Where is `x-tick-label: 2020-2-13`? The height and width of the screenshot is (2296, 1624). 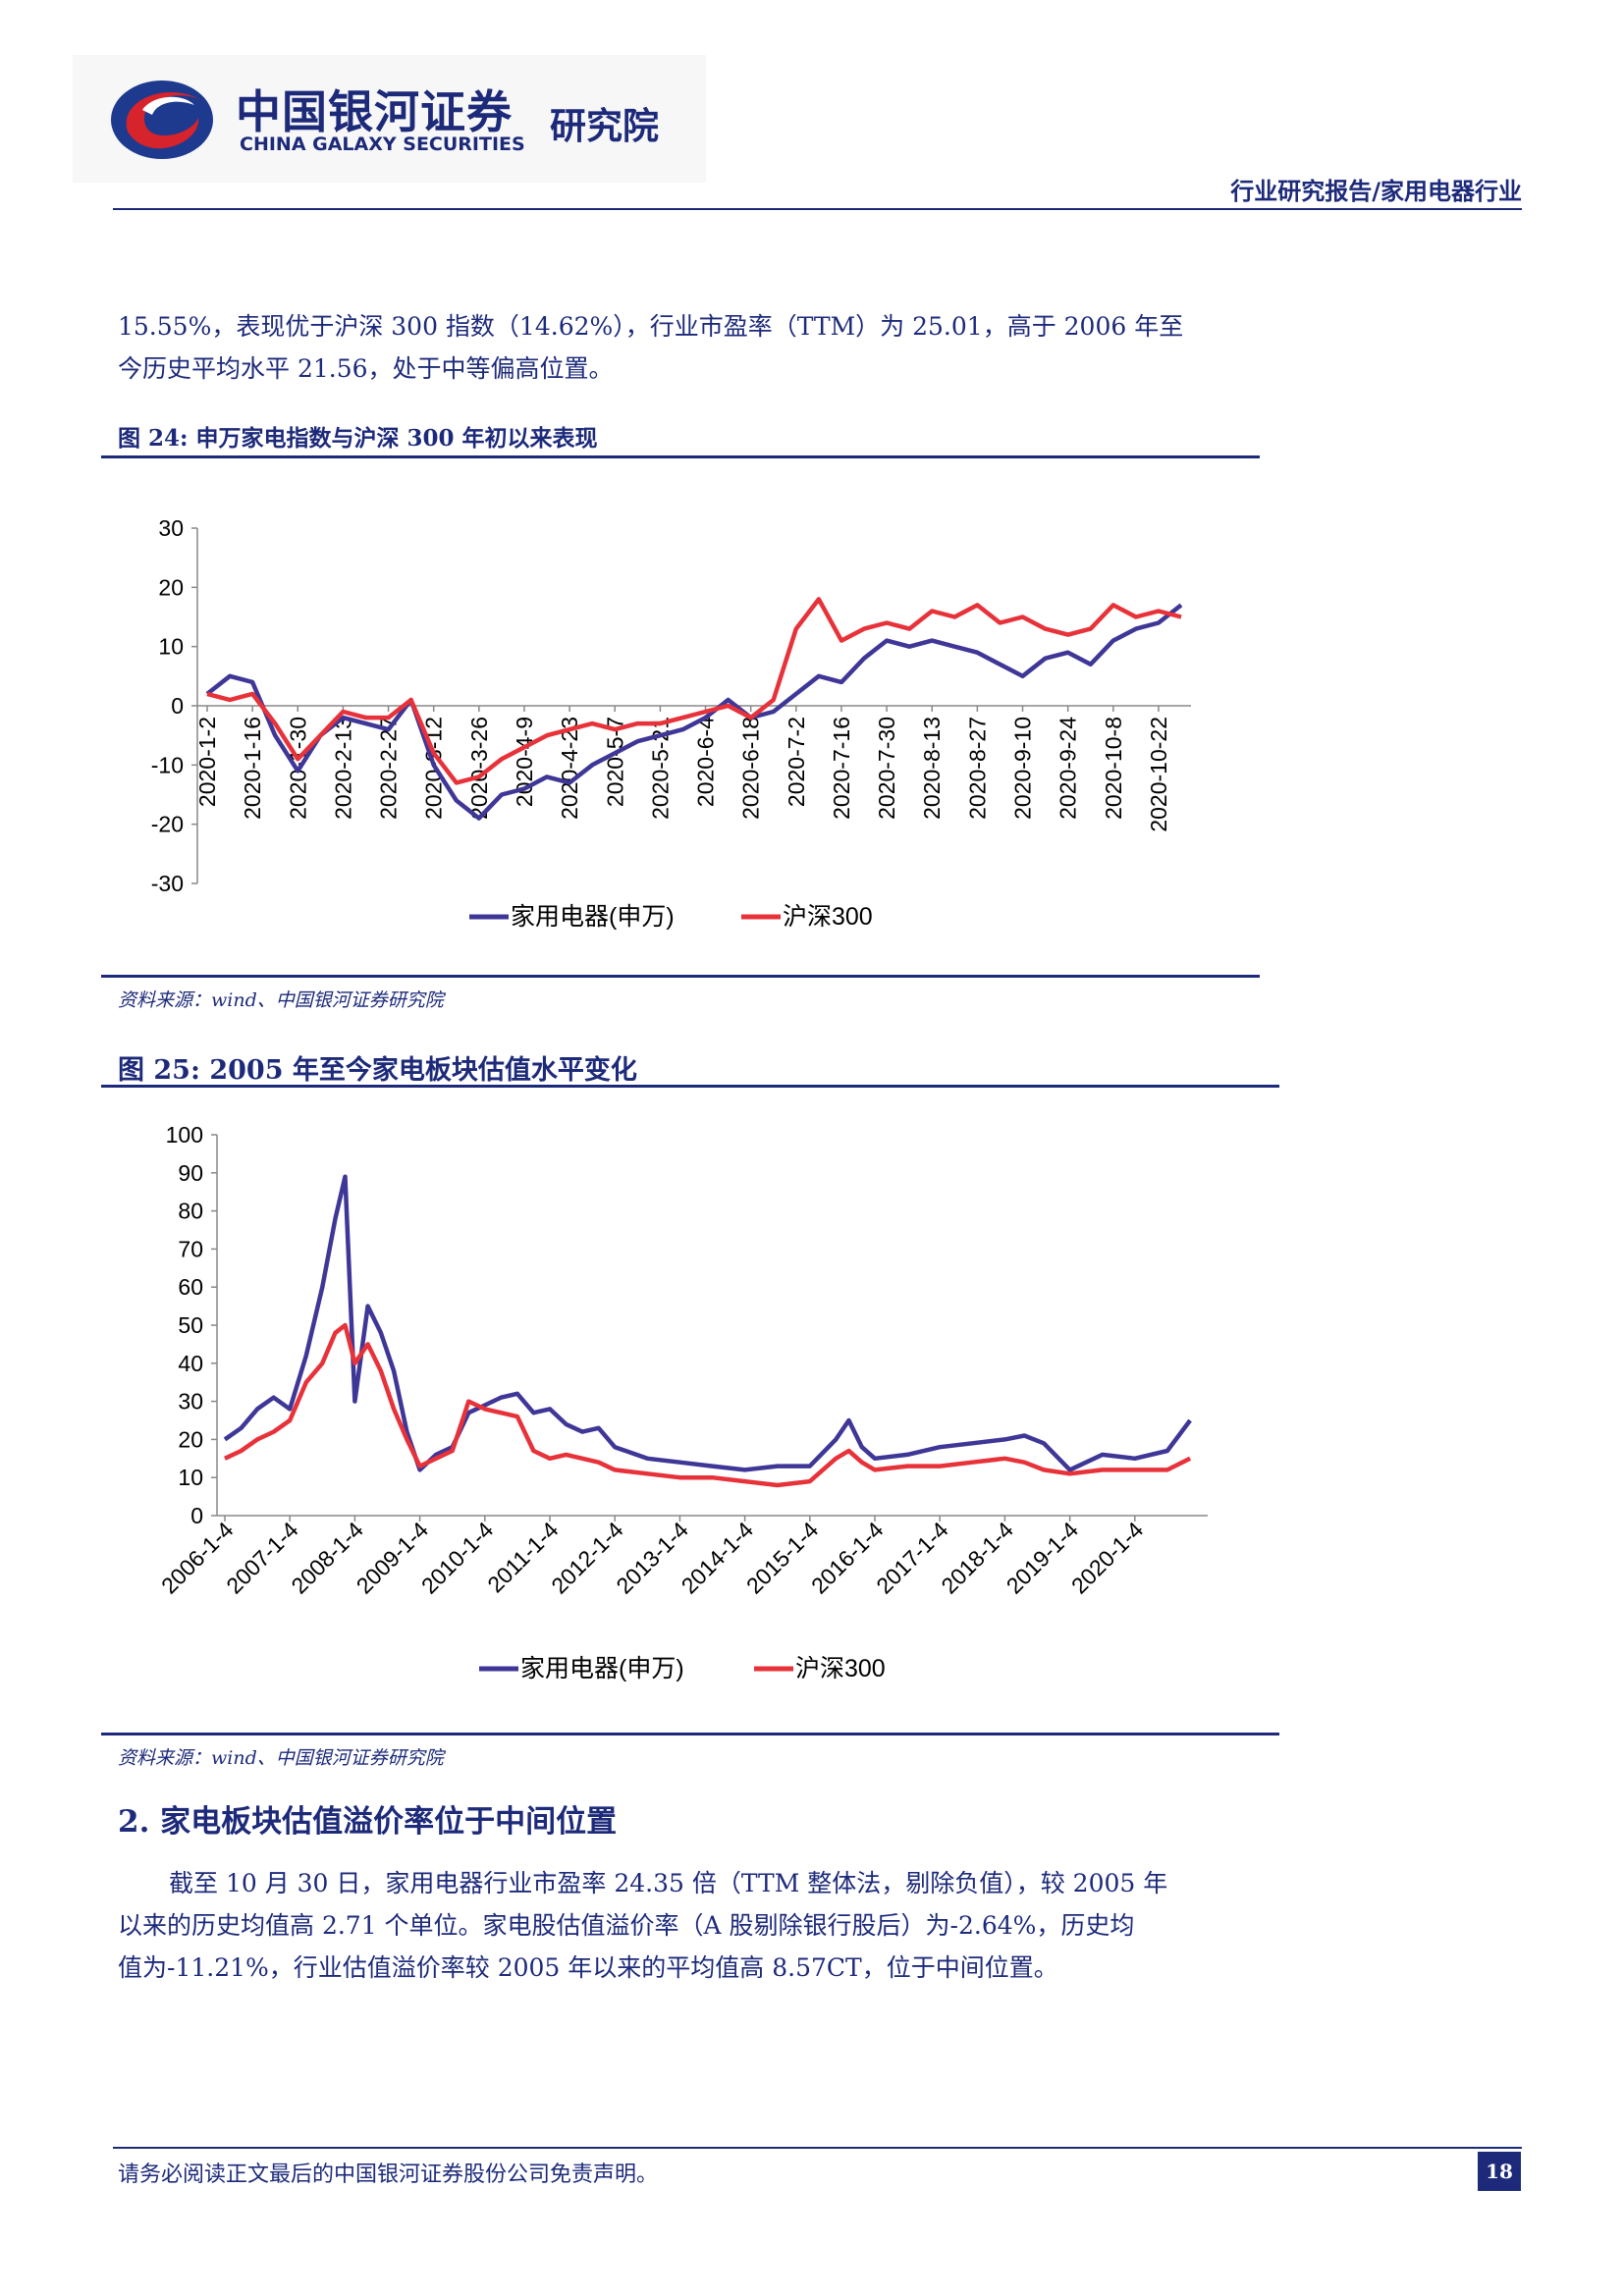
x-tick-label: 2020-2-13 is located at coordinates (342, 768).